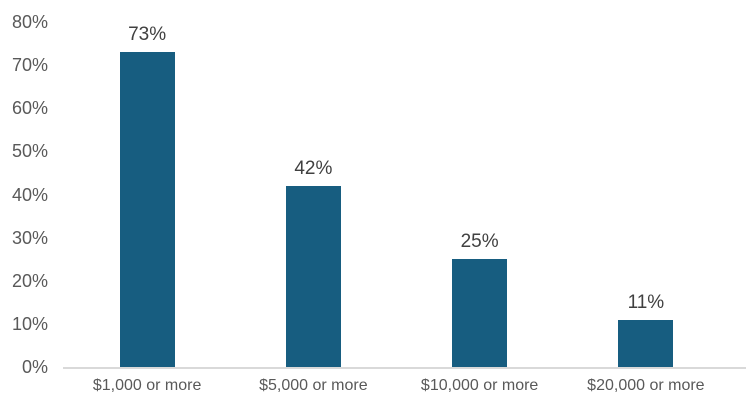 This screenshot has height=416, width=750. Describe the element at coordinates (646, 385) in the screenshot. I see `x-axis-category-label: $20,000 or more` at that location.